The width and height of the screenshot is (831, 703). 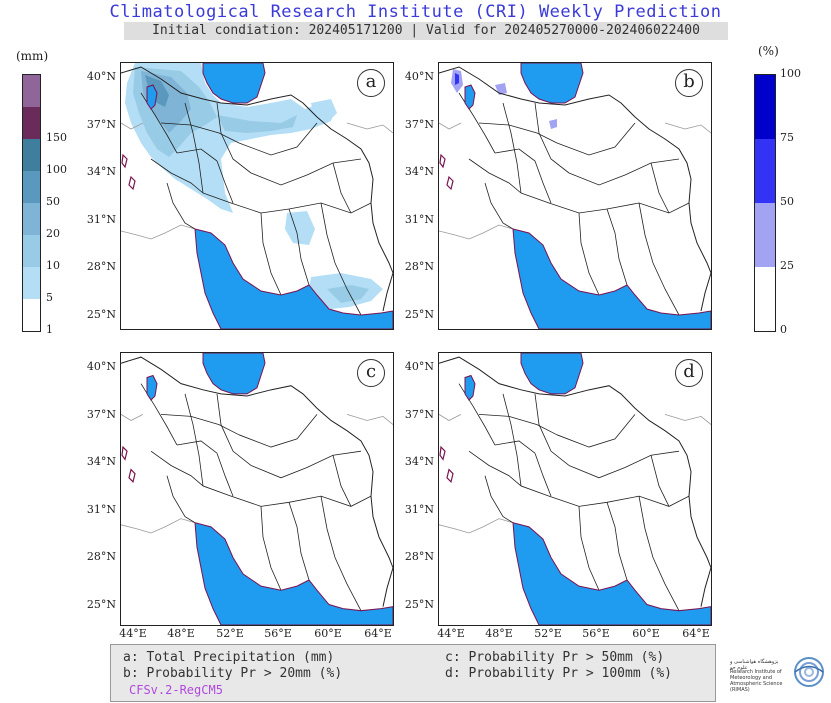 What do you see at coordinates (596, 633) in the screenshot?
I see `lon-label: 56°E` at bounding box center [596, 633].